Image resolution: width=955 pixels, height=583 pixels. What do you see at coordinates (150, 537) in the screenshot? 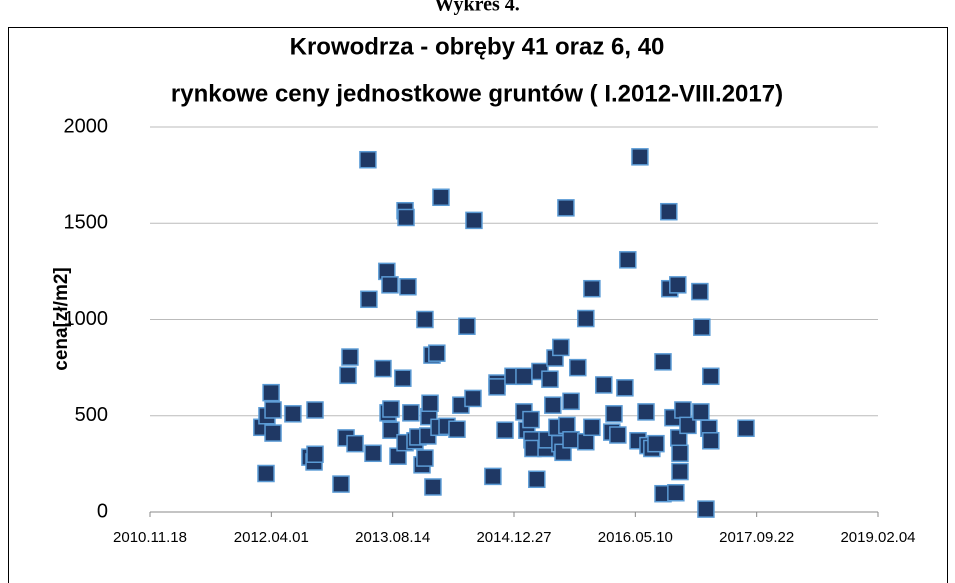
I see `x-tick-label: 2010.11.18` at bounding box center [150, 537].